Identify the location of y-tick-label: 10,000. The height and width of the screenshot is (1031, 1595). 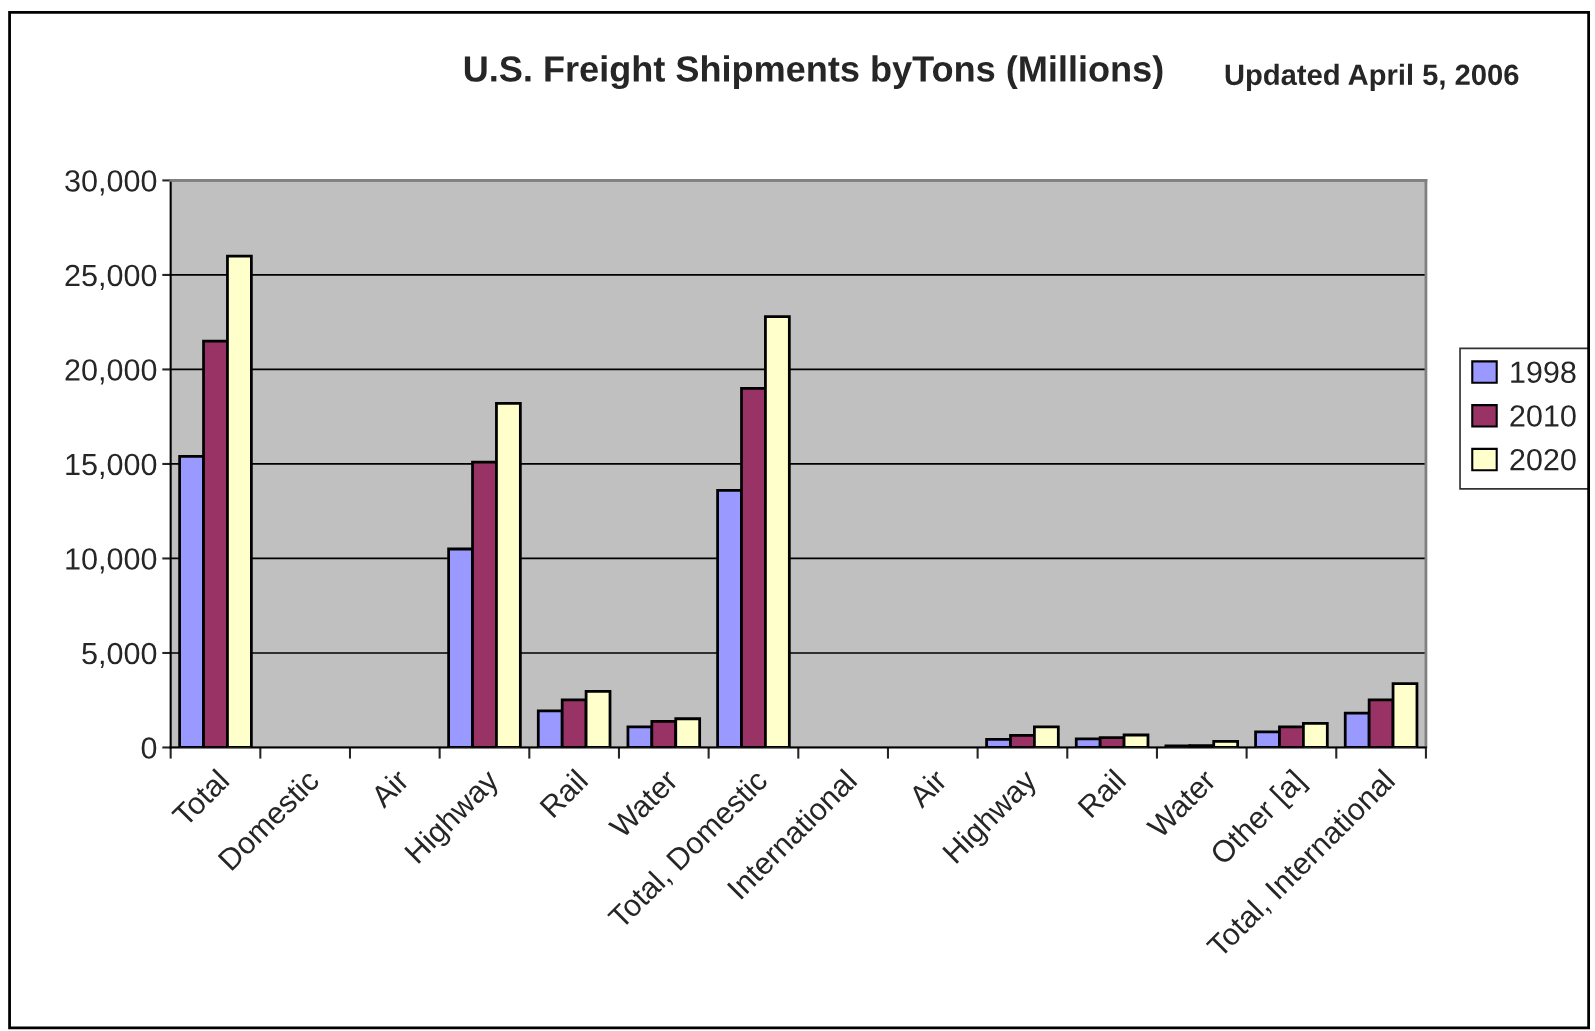
(111, 561).